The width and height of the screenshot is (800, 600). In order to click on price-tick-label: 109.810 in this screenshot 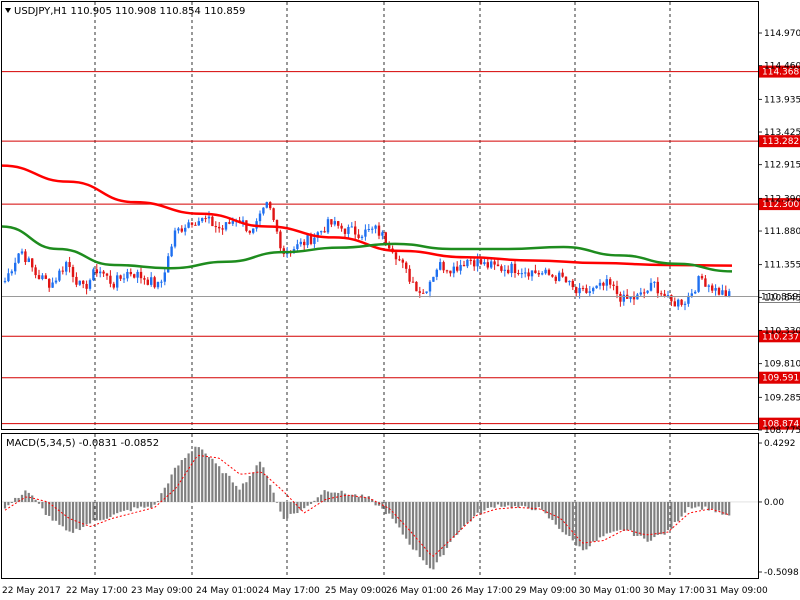, I will do `click(782, 365)`.